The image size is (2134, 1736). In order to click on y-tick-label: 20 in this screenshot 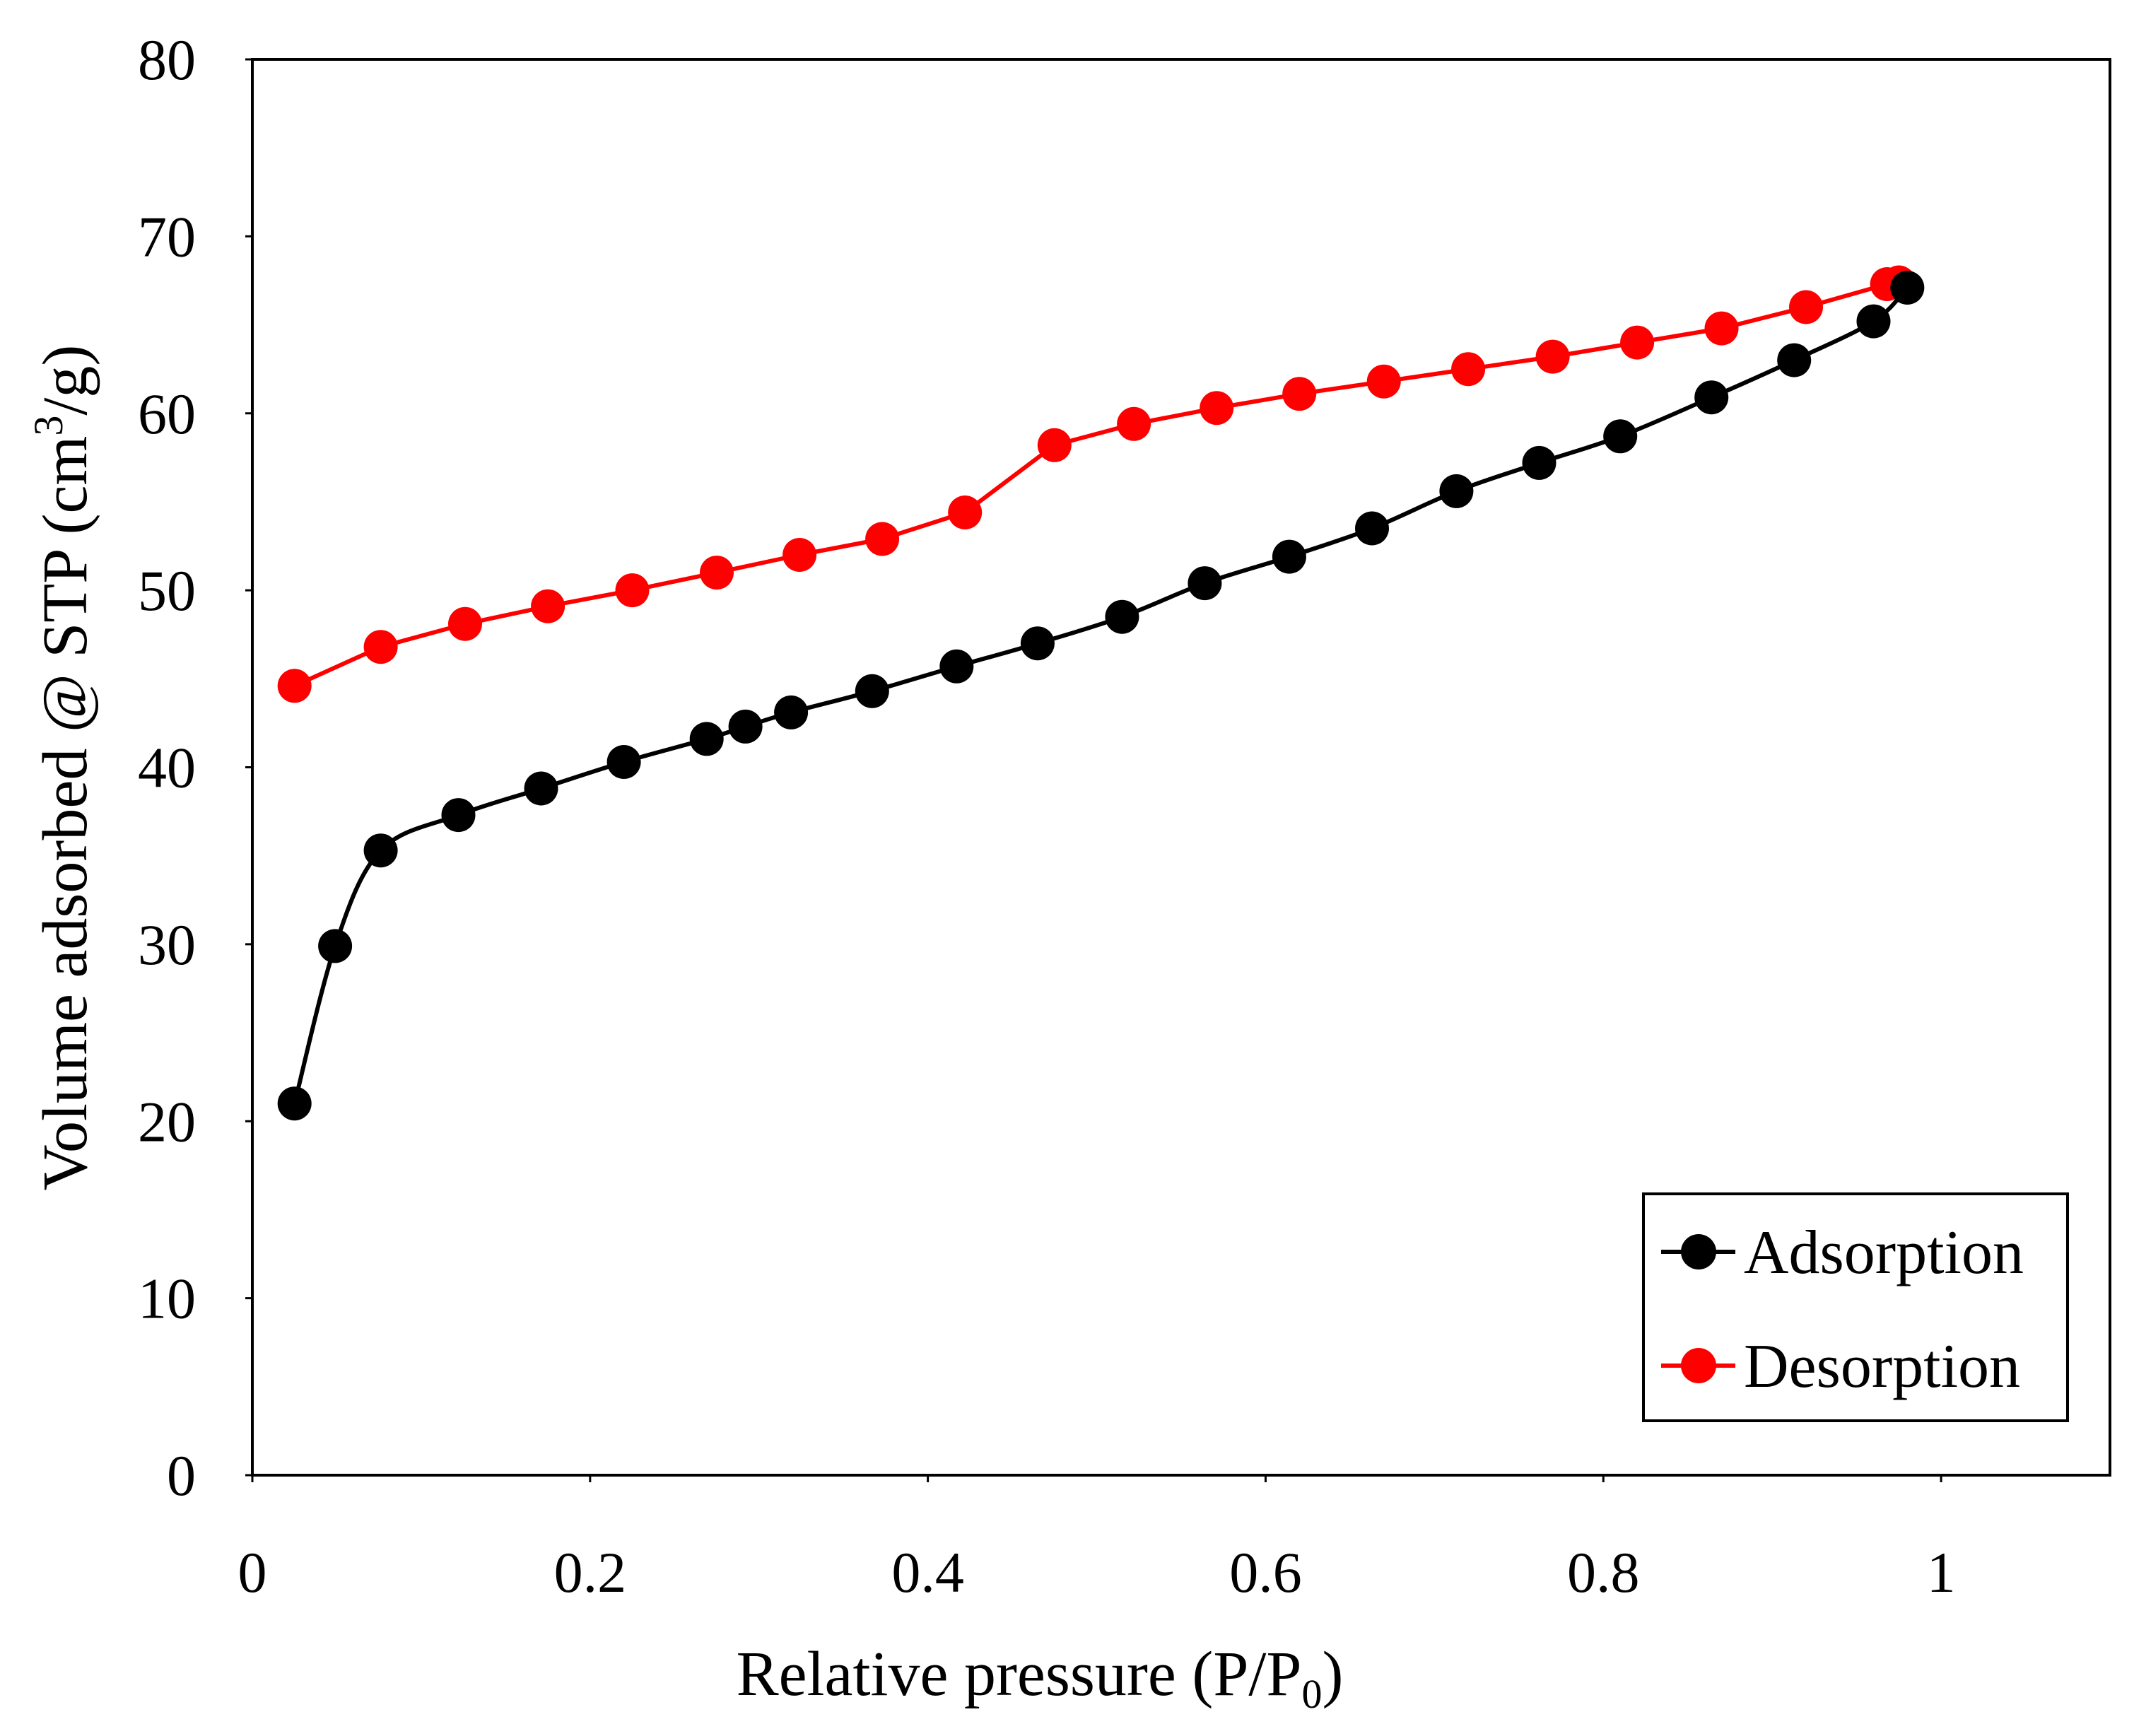, I will do `click(167, 1121)`.